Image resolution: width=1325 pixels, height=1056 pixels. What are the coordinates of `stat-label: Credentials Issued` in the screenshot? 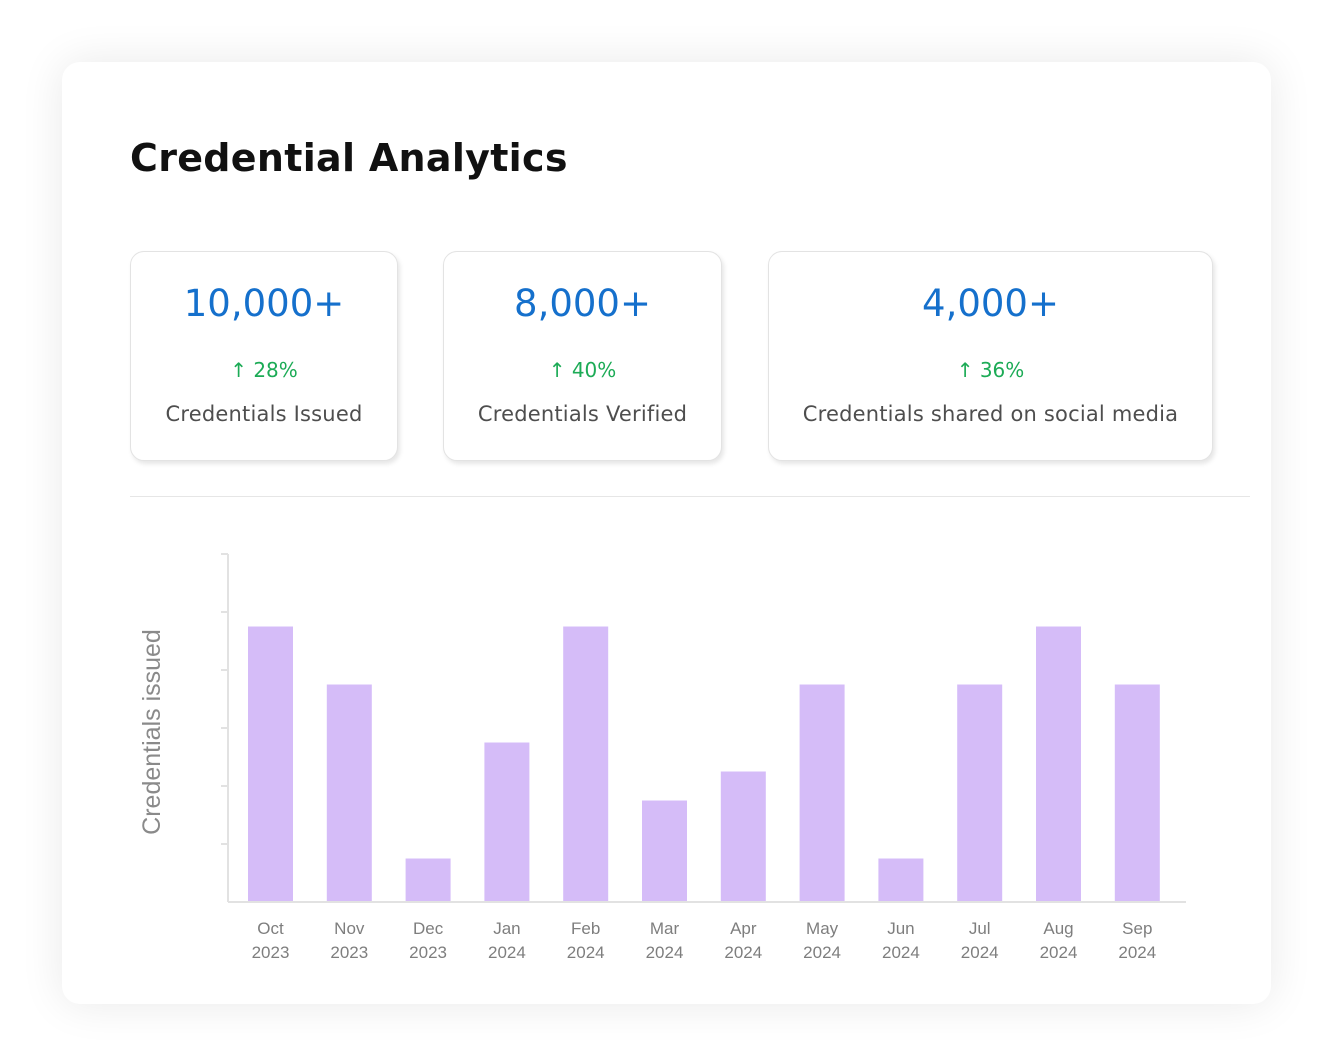 It's located at (264, 414).